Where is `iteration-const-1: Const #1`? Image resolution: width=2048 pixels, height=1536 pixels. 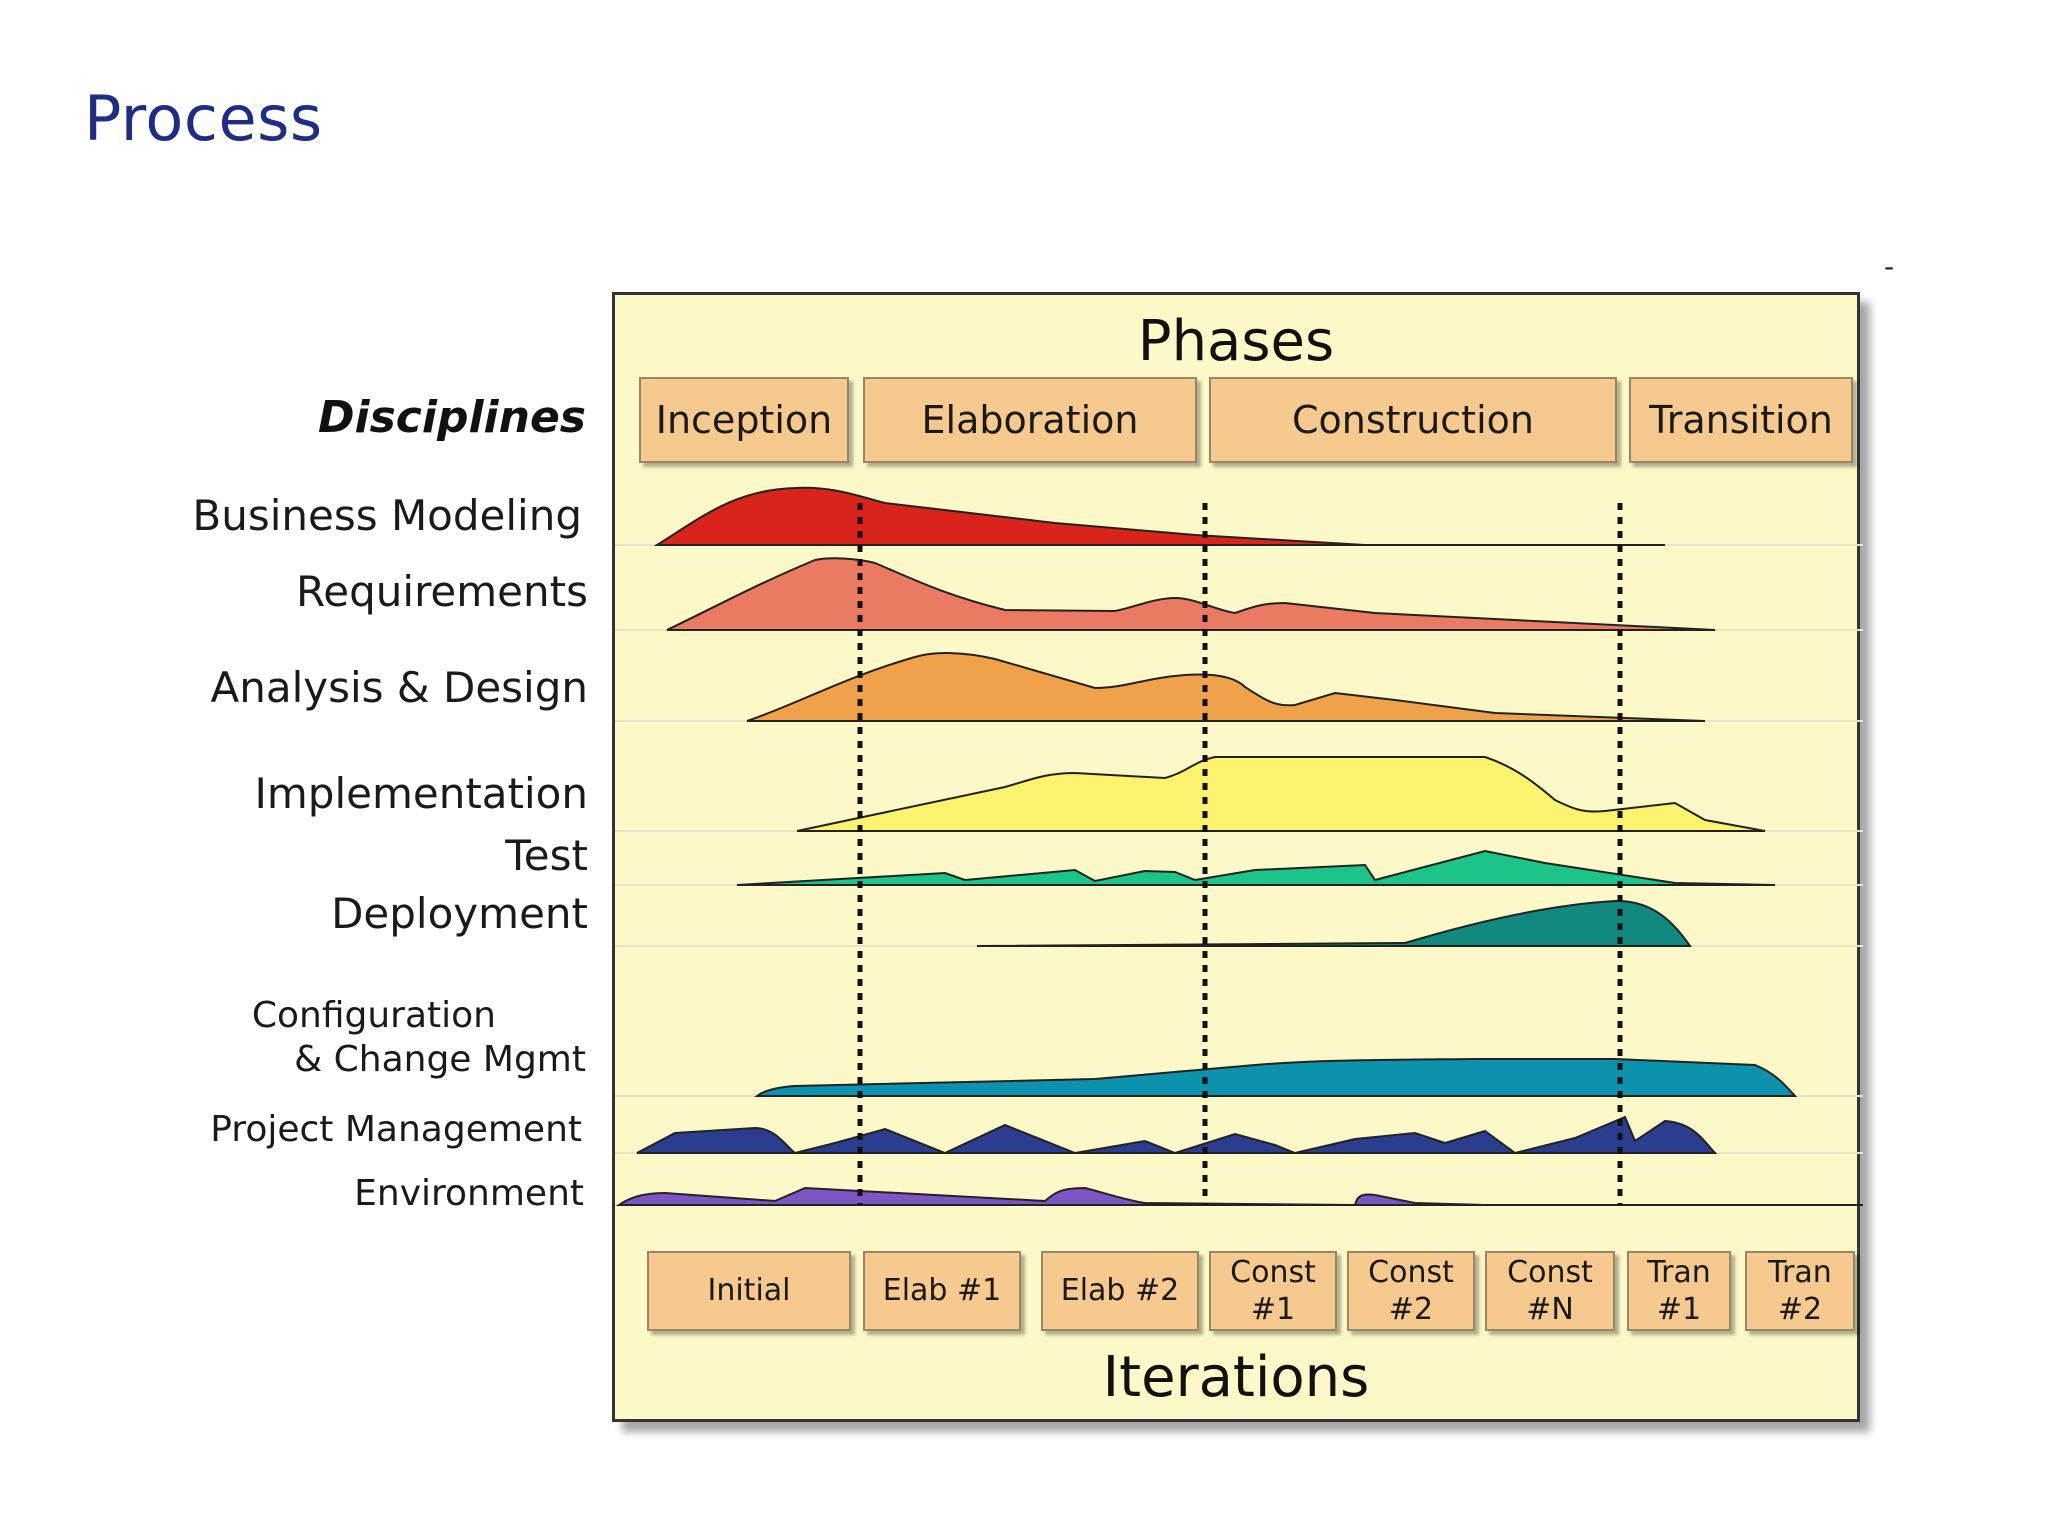 iteration-const-1: Const #1 is located at coordinates (1273, 1291).